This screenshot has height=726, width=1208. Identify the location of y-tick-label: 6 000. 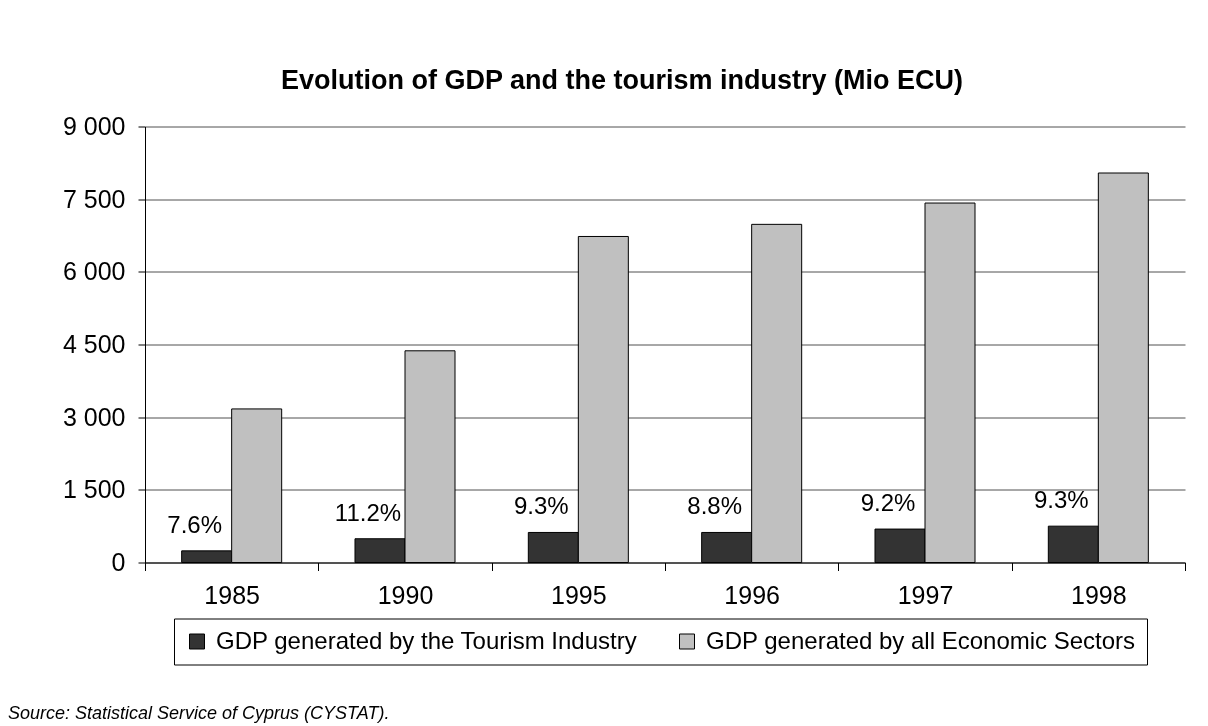
(94, 271).